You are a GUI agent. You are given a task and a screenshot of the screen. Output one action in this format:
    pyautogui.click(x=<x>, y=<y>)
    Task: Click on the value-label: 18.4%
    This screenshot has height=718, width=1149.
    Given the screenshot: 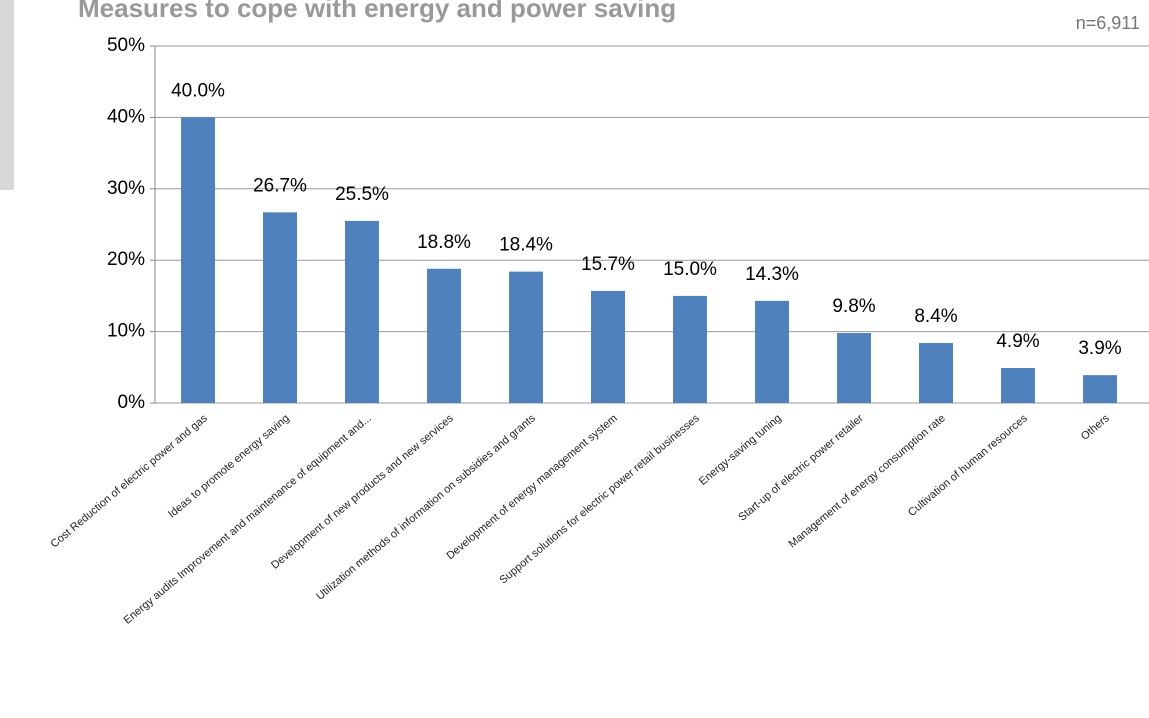 What is the action you would take?
    pyautogui.click(x=526, y=245)
    